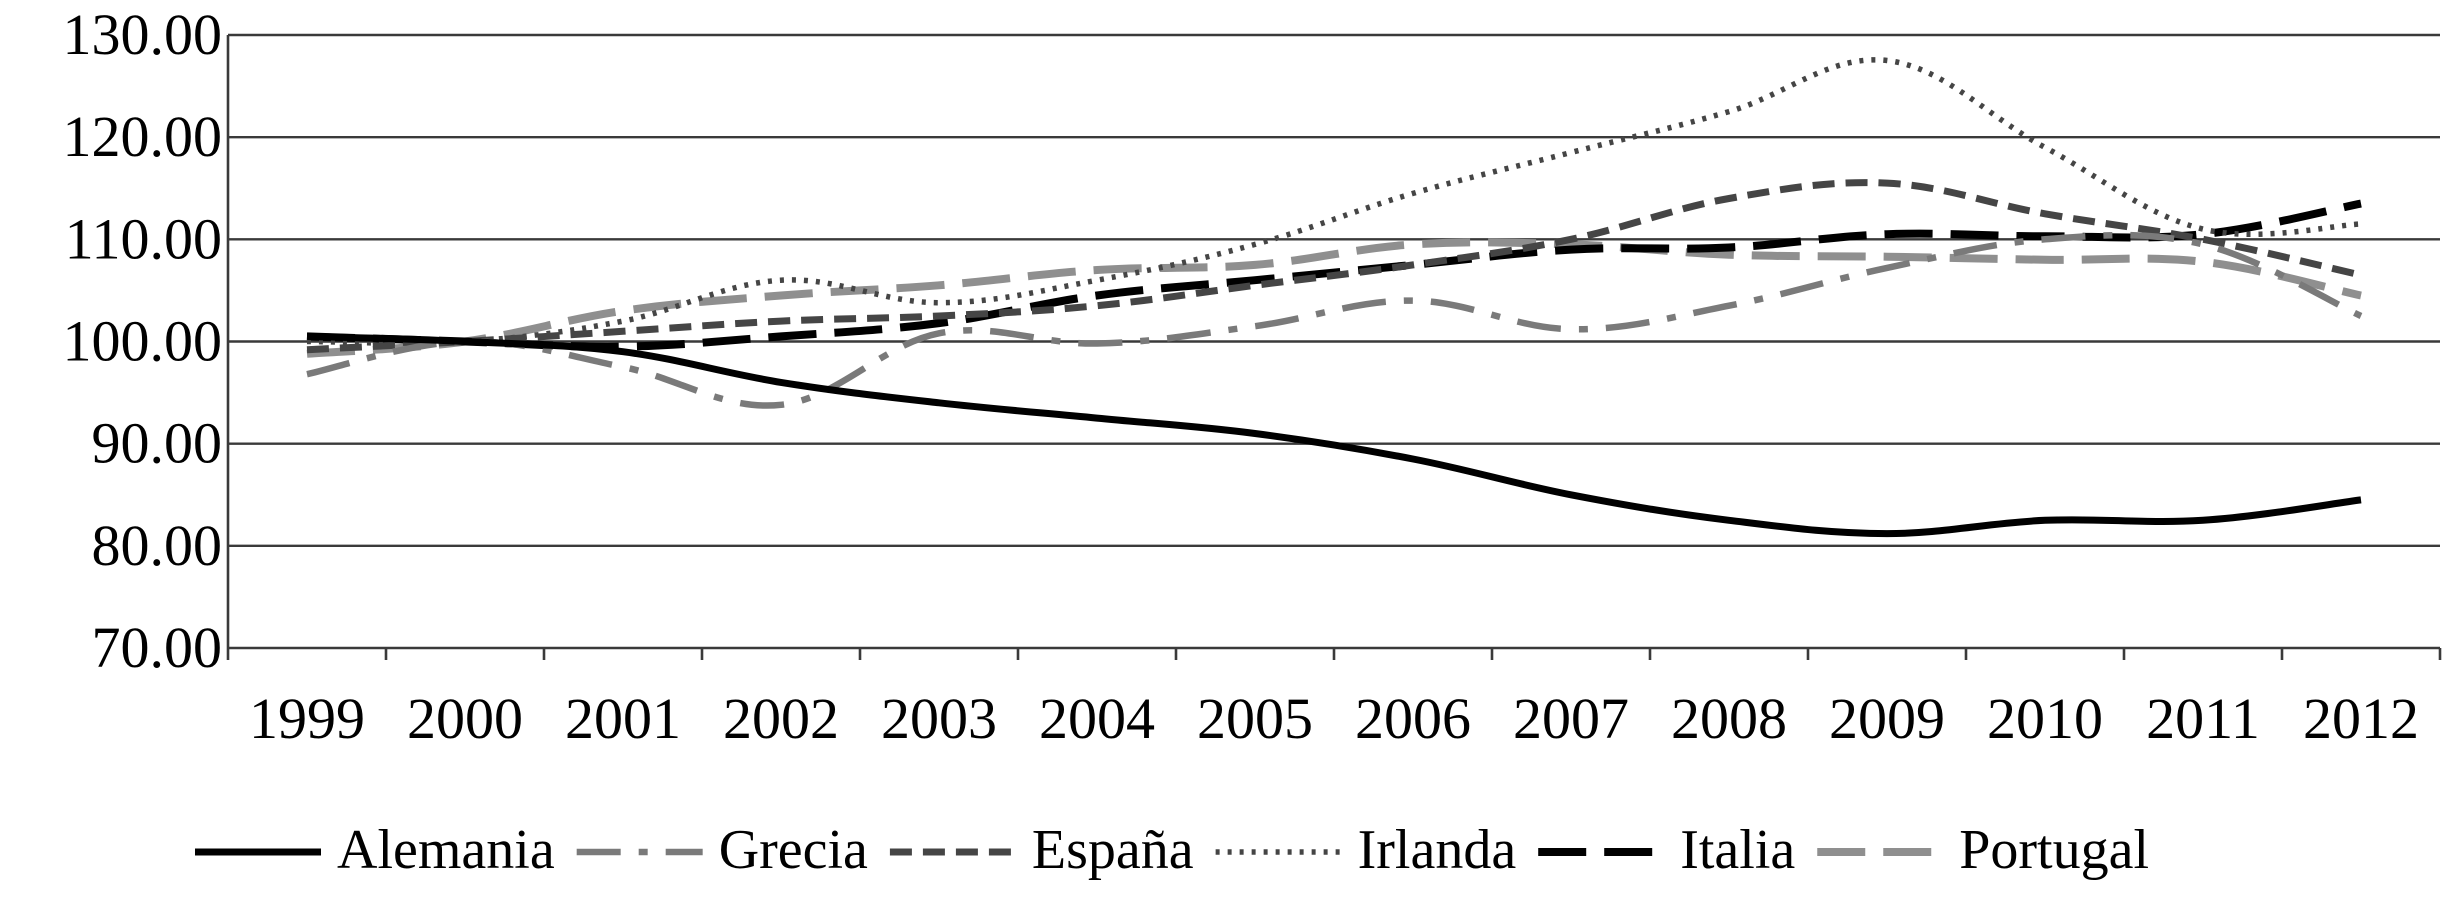 The image size is (2449, 904). What do you see at coordinates (143, 34) in the screenshot?
I see `y-tick-label: 130.00` at bounding box center [143, 34].